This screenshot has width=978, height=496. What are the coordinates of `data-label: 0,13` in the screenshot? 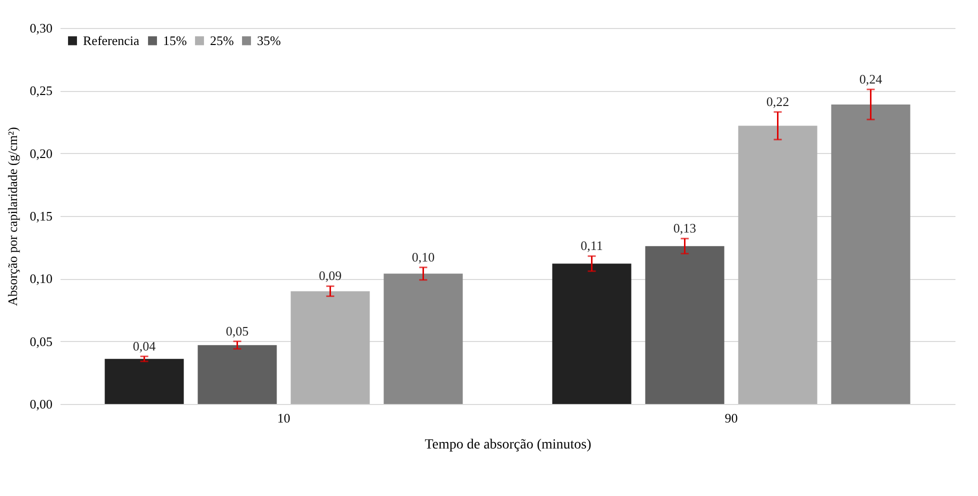 It's located at (684, 228).